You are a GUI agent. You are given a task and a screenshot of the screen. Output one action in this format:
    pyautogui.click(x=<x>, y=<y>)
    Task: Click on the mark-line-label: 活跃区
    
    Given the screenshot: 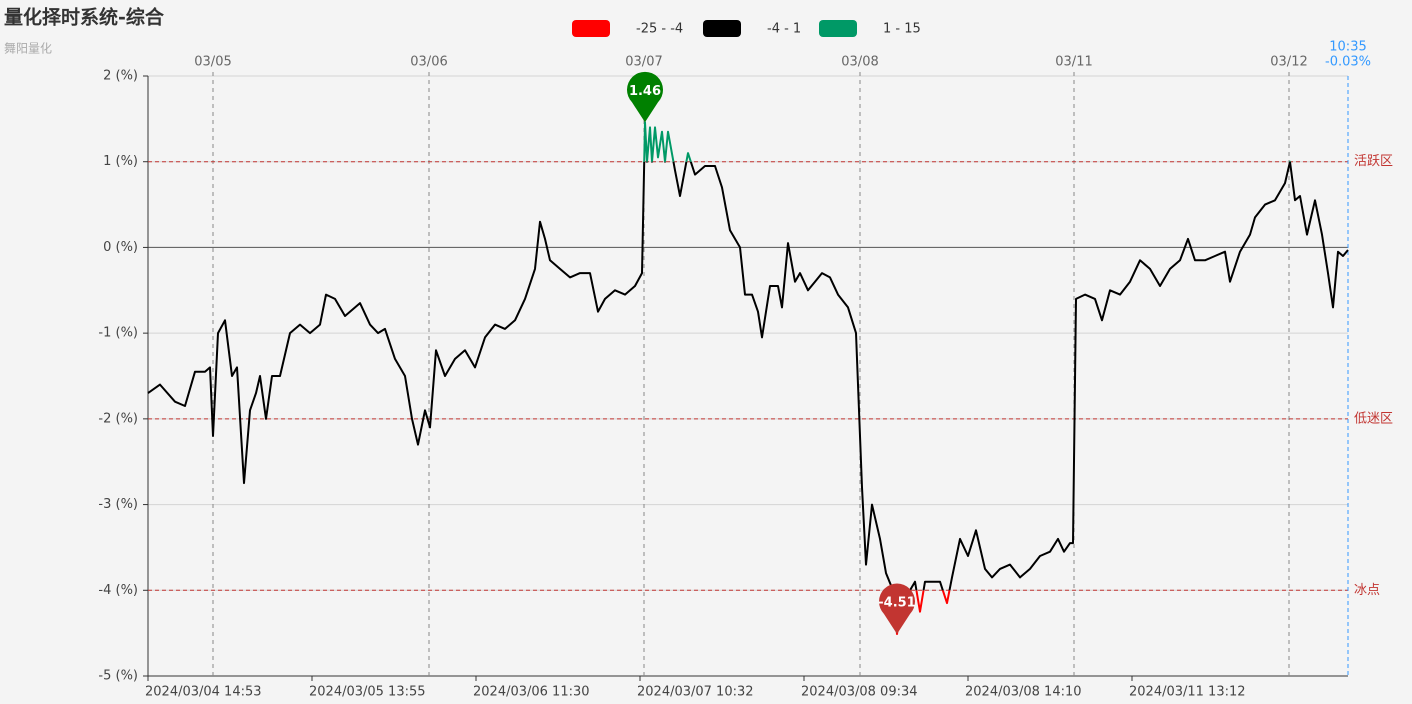 What is the action you would take?
    pyautogui.click(x=1373, y=161)
    